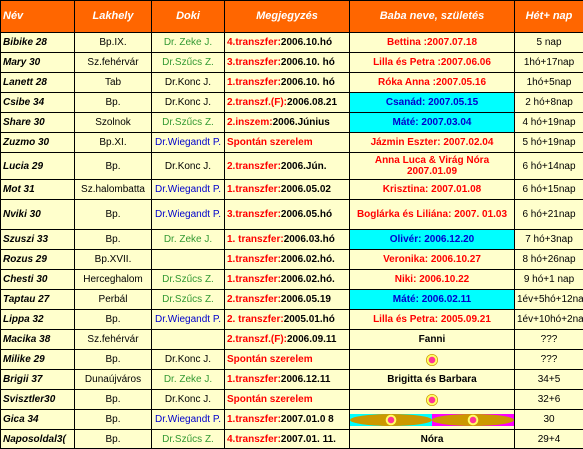 This screenshot has width=583, height=449. Describe the element at coordinates (113, 380) in the screenshot. I see `cell-lakhely: Dunaújváros` at that location.